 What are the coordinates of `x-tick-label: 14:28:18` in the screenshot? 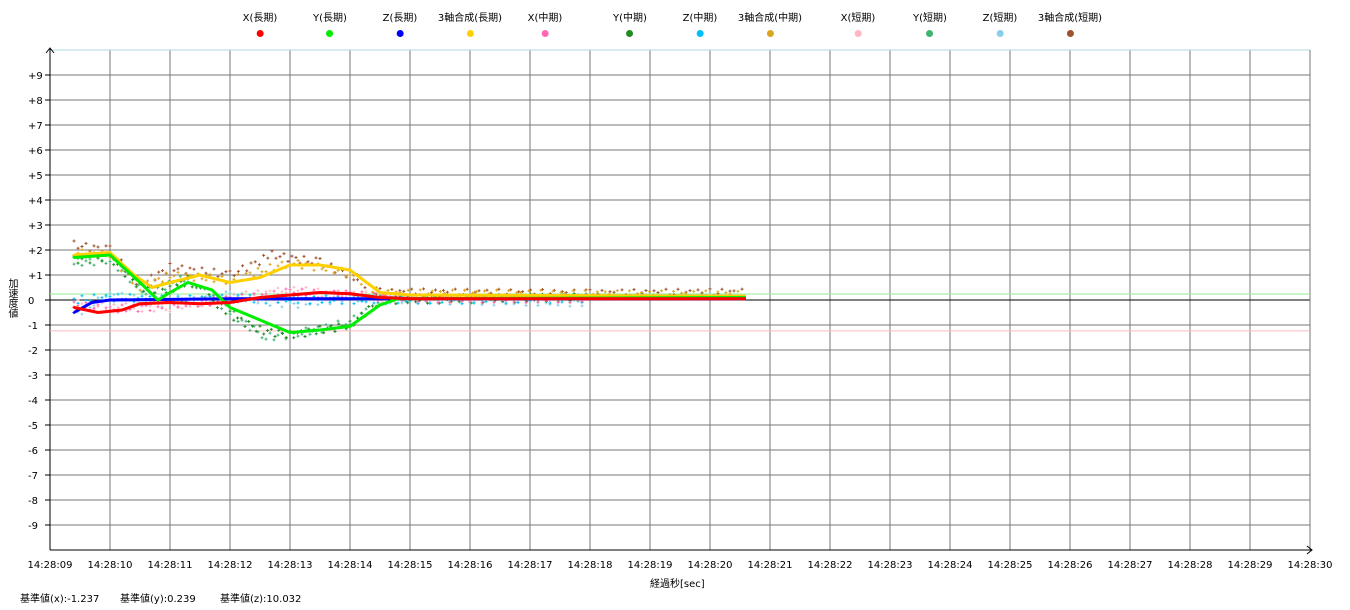 It's located at (590, 565).